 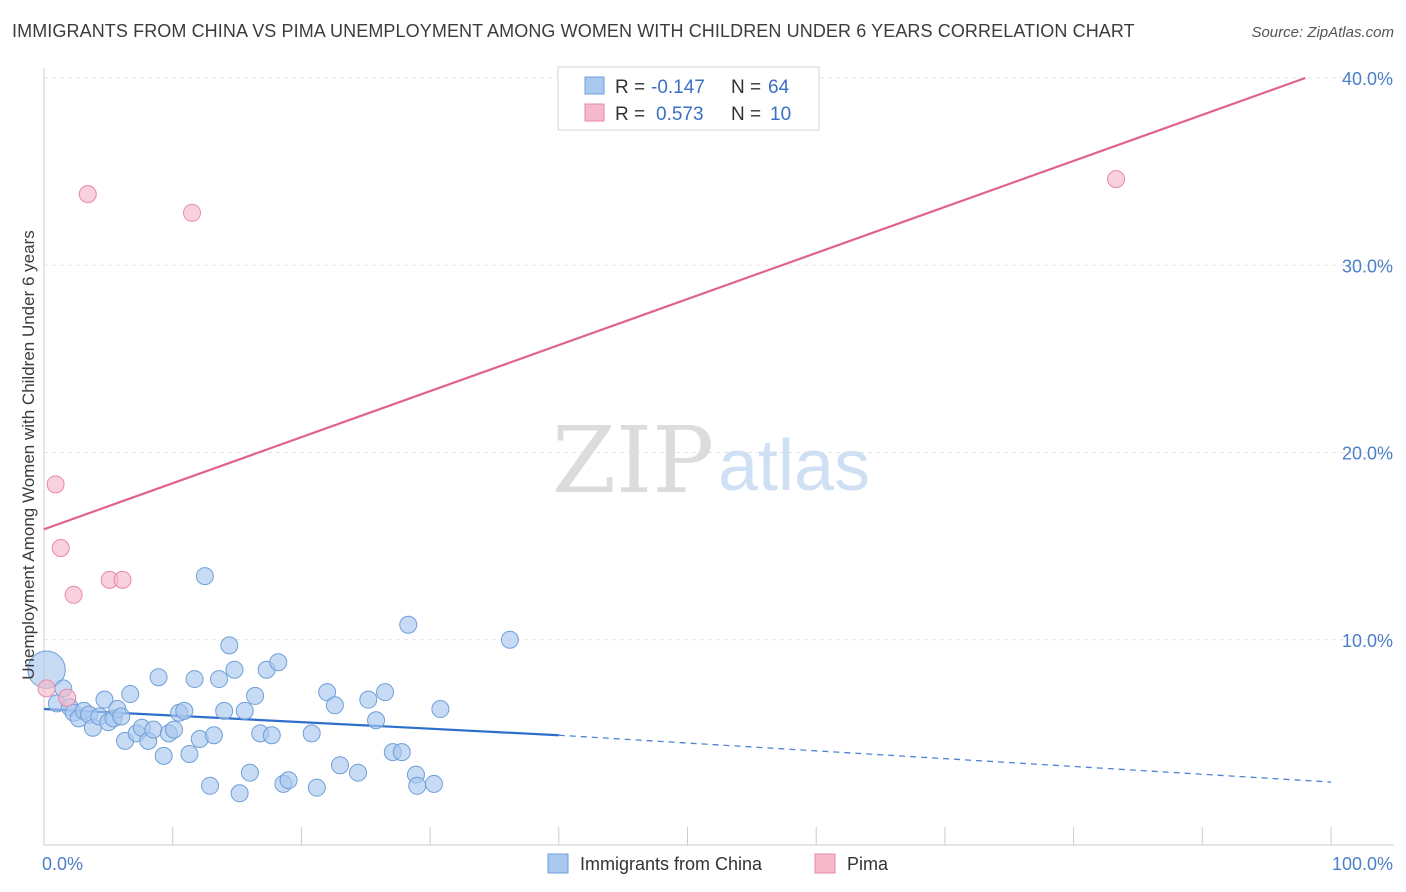 I want to click on y-tick-label: 20.0%, so click(x=1367, y=454).